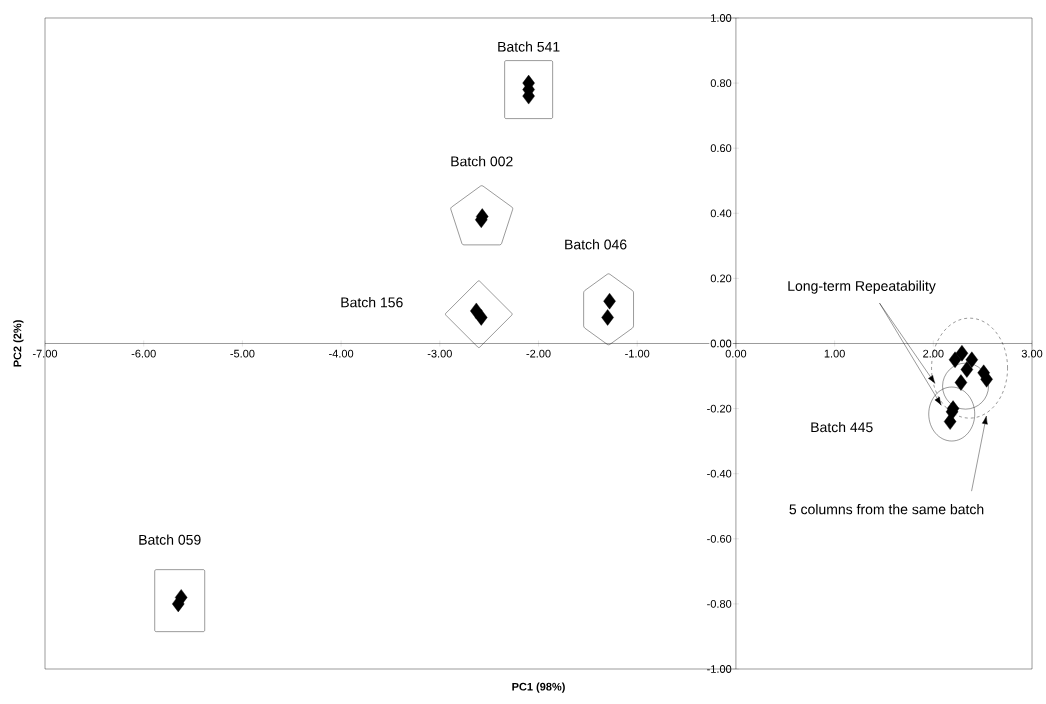 This screenshot has width=1046, height=704. I want to click on x-tick-label: -2.00, so click(538, 353).